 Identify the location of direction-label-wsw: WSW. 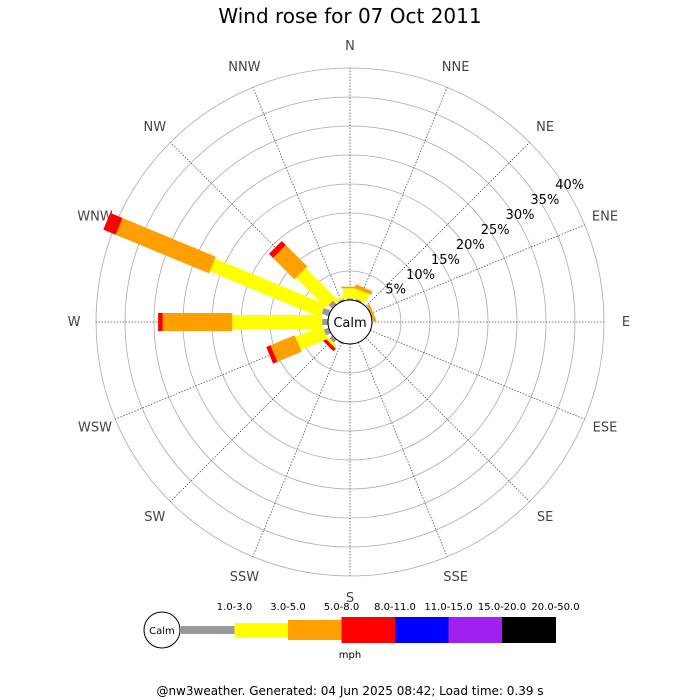
(95, 428).